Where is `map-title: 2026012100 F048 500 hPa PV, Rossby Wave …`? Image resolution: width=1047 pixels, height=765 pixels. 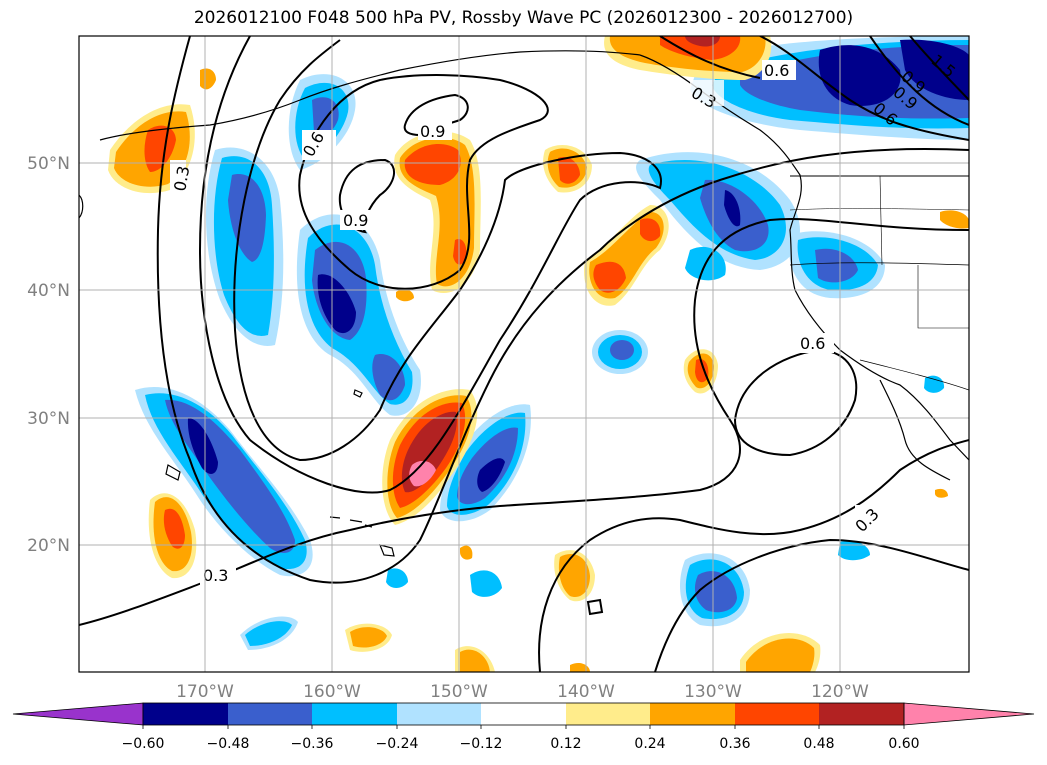 map-title: 2026012100 F048 500 hPa PV, Rossby Wave … is located at coordinates (523, 18).